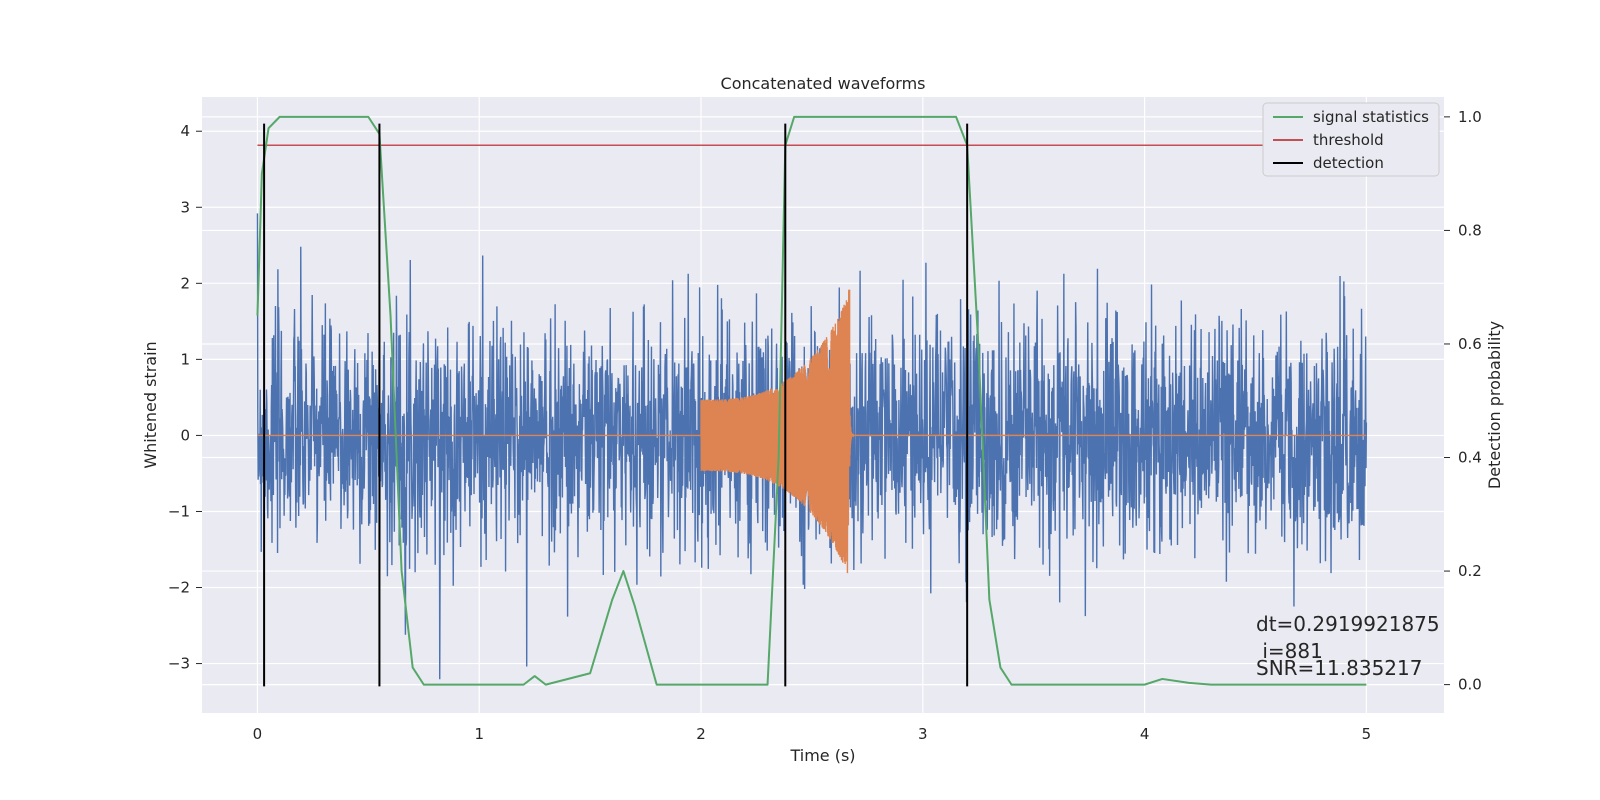 This screenshot has width=1600, height=800. Describe the element at coordinates (1145, 734) in the screenshot. I see `x-tick-label: 4` at that location.